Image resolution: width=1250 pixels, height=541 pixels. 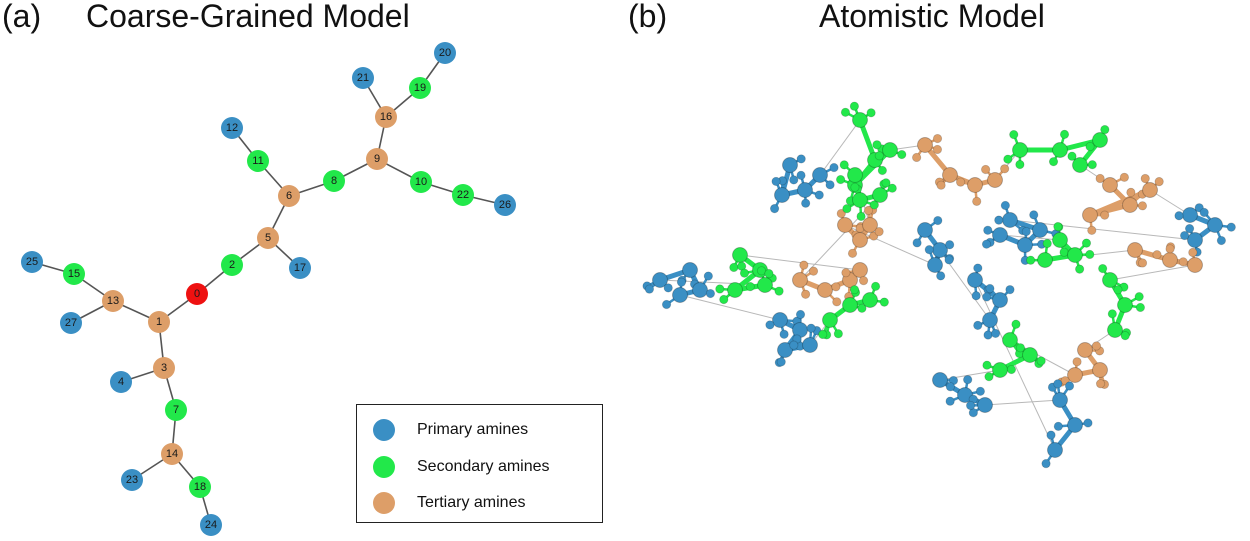 I want to click on node-10: 10, so click(x=421, y=182).